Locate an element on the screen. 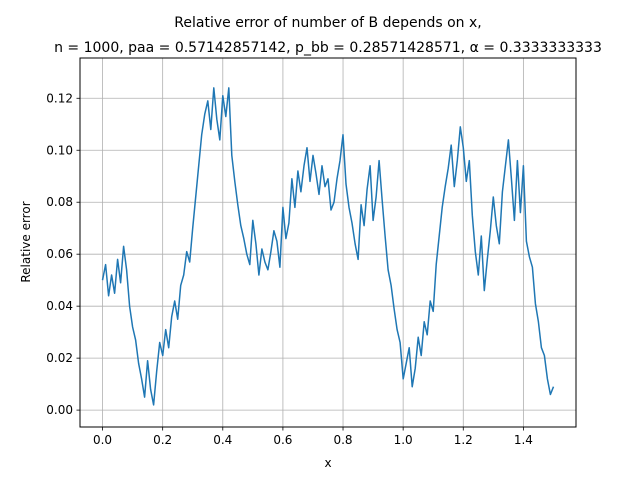 This screenshot has width=640, height=480. x-tick-label: 1.4 is located at coordinates (523, 440).